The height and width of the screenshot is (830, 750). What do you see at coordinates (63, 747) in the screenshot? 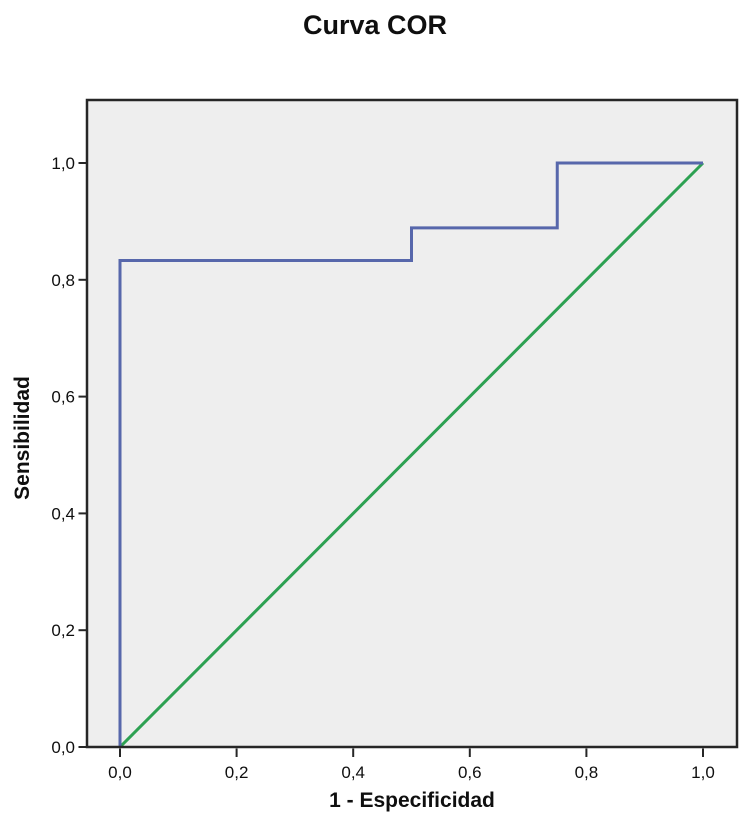
I see `y-tick-label: 0,0` at bounding box center [63, 747].